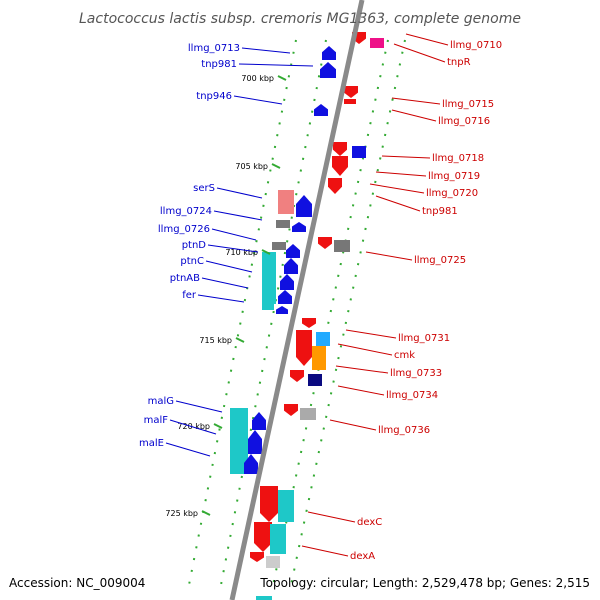 The height and width of the screenshot is (600, 600). Describe the element at coordinates (412, 395) in the screenshot. I see `label-right: llmg_0734` at that location.